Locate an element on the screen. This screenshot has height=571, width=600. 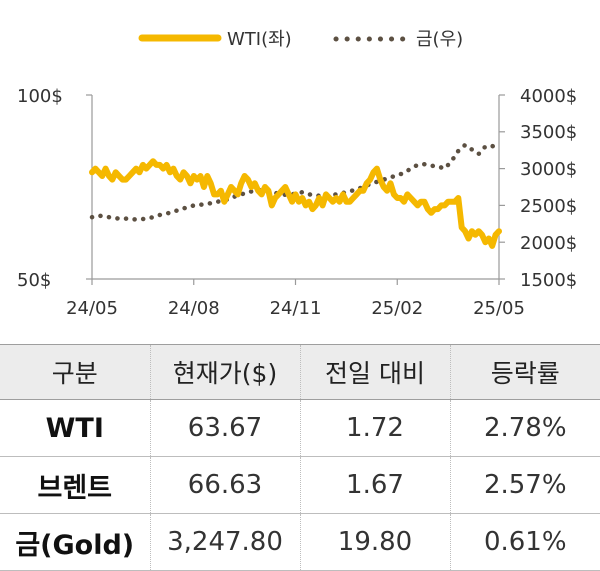
table-row: WTI 63.67 1.72 2.78% is located at coordinates (300, 428).